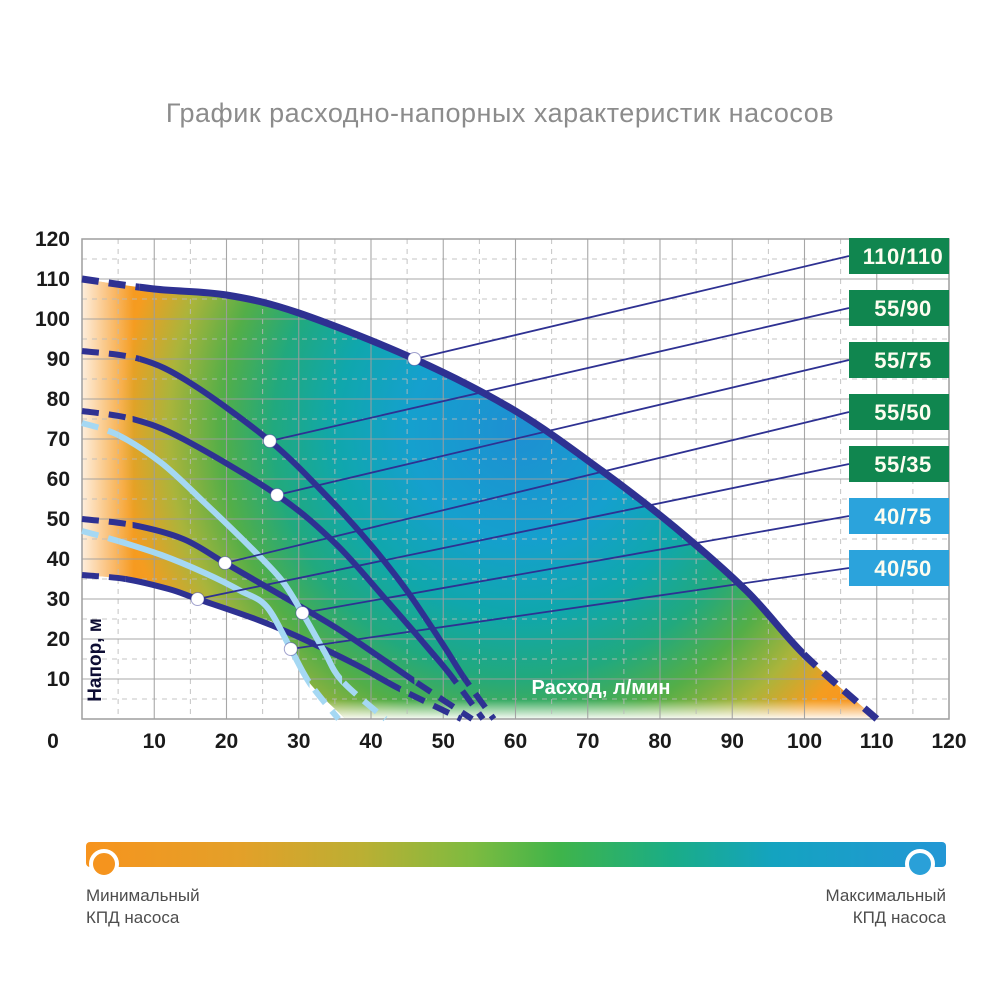 The width and height of the screenshot is (1000, 1000). What do you see at coordinates (804, 741) in the screenshot?
I see `x-tick-100: 100` at bounding box center [804, 741].